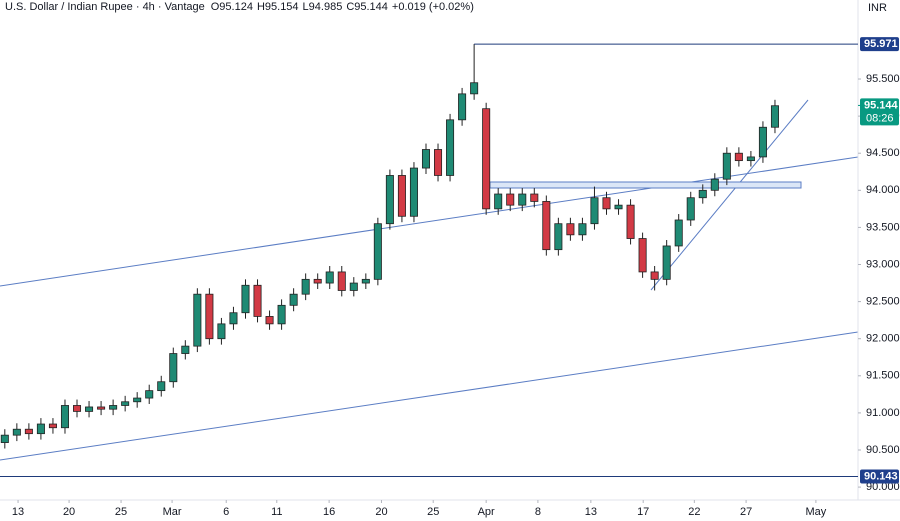 Image resolution: width=900 pixels, height=521 pixels. I want to click on y-tick-label: 92.500, so click(883, 302).